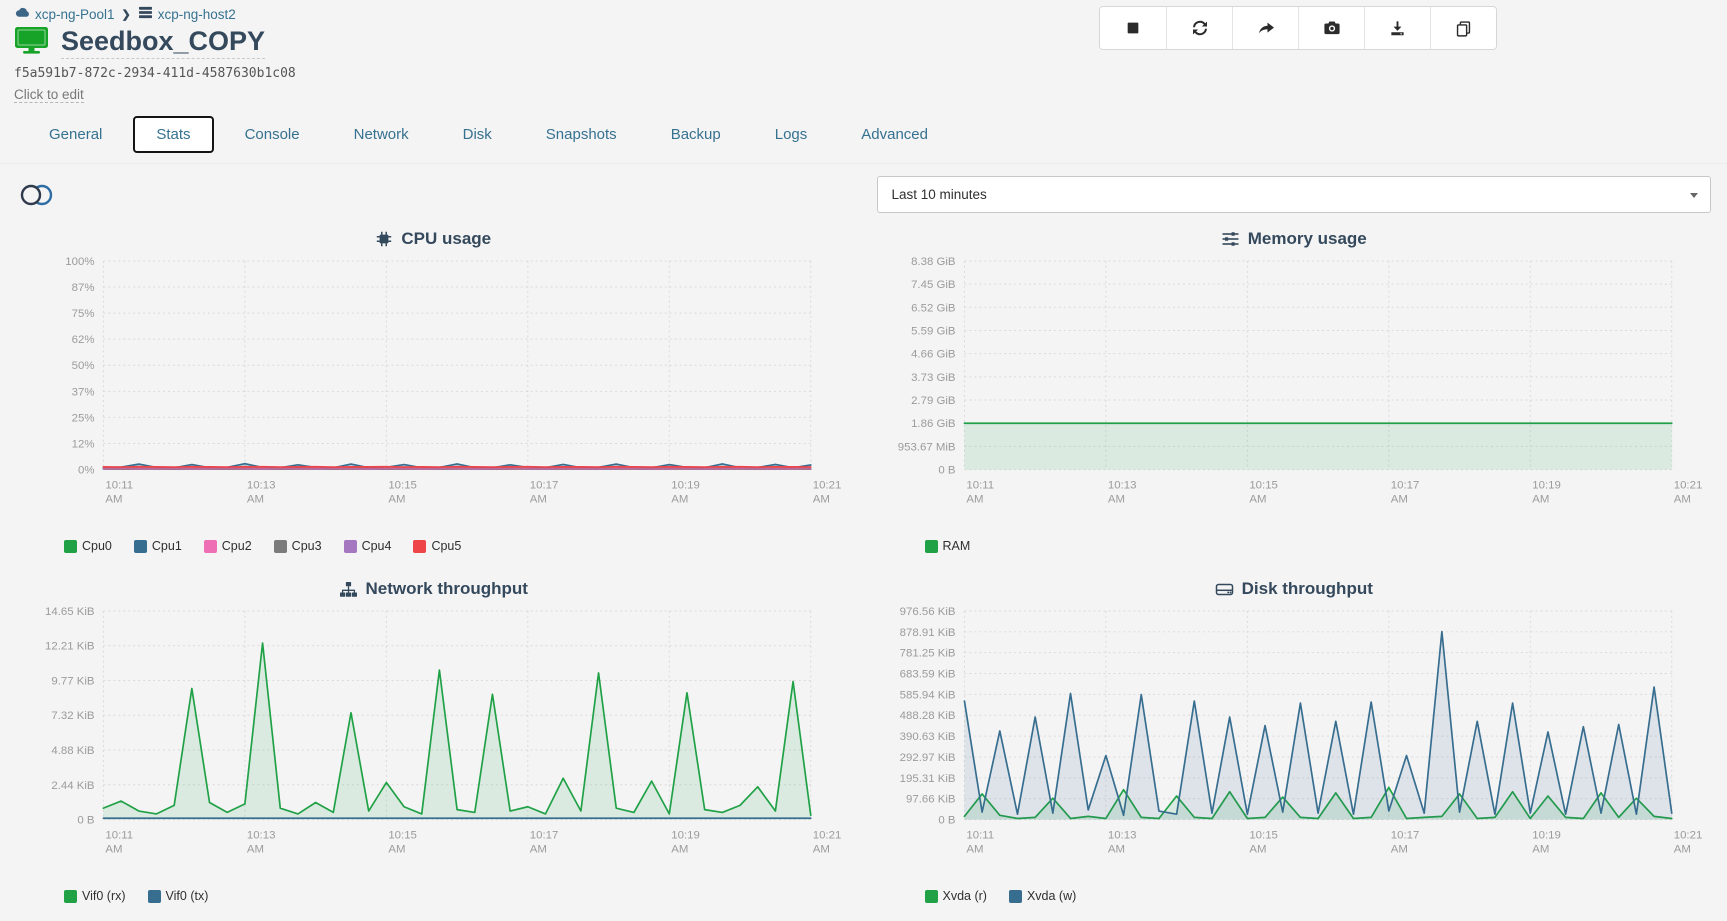 The image size is (1727, 921). Describe the element at coordinates (22, 14) in the screenshot. I see `cloud-icon` at that location.